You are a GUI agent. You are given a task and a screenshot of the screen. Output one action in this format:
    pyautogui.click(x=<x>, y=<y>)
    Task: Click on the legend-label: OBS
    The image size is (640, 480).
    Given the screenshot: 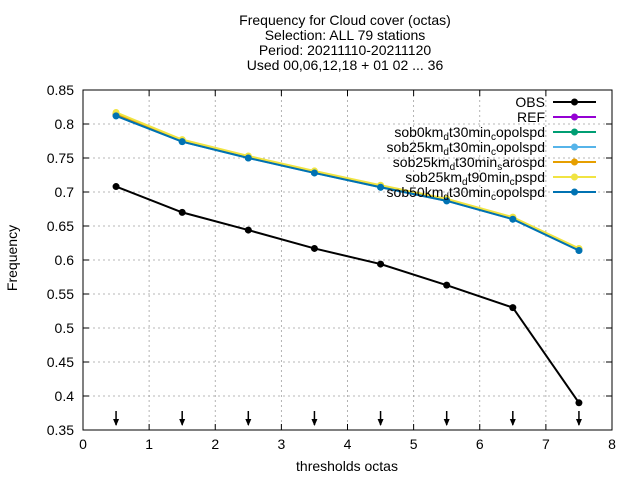 What is the action you would take?
    pyautogui.click(x=530, y=102)
    